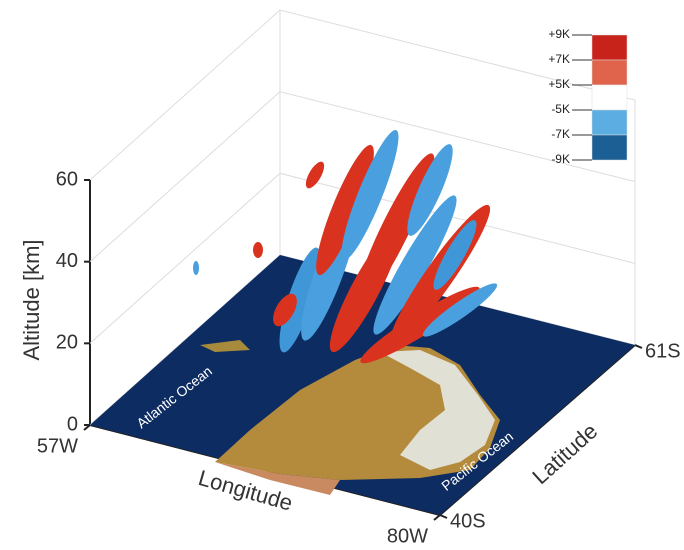 This screenshot has width=684, height=550. What do you see at coordinates (57, 446) in the screenshot?
I see `x-tick-label: 57W` at bounding box center [57, 446].